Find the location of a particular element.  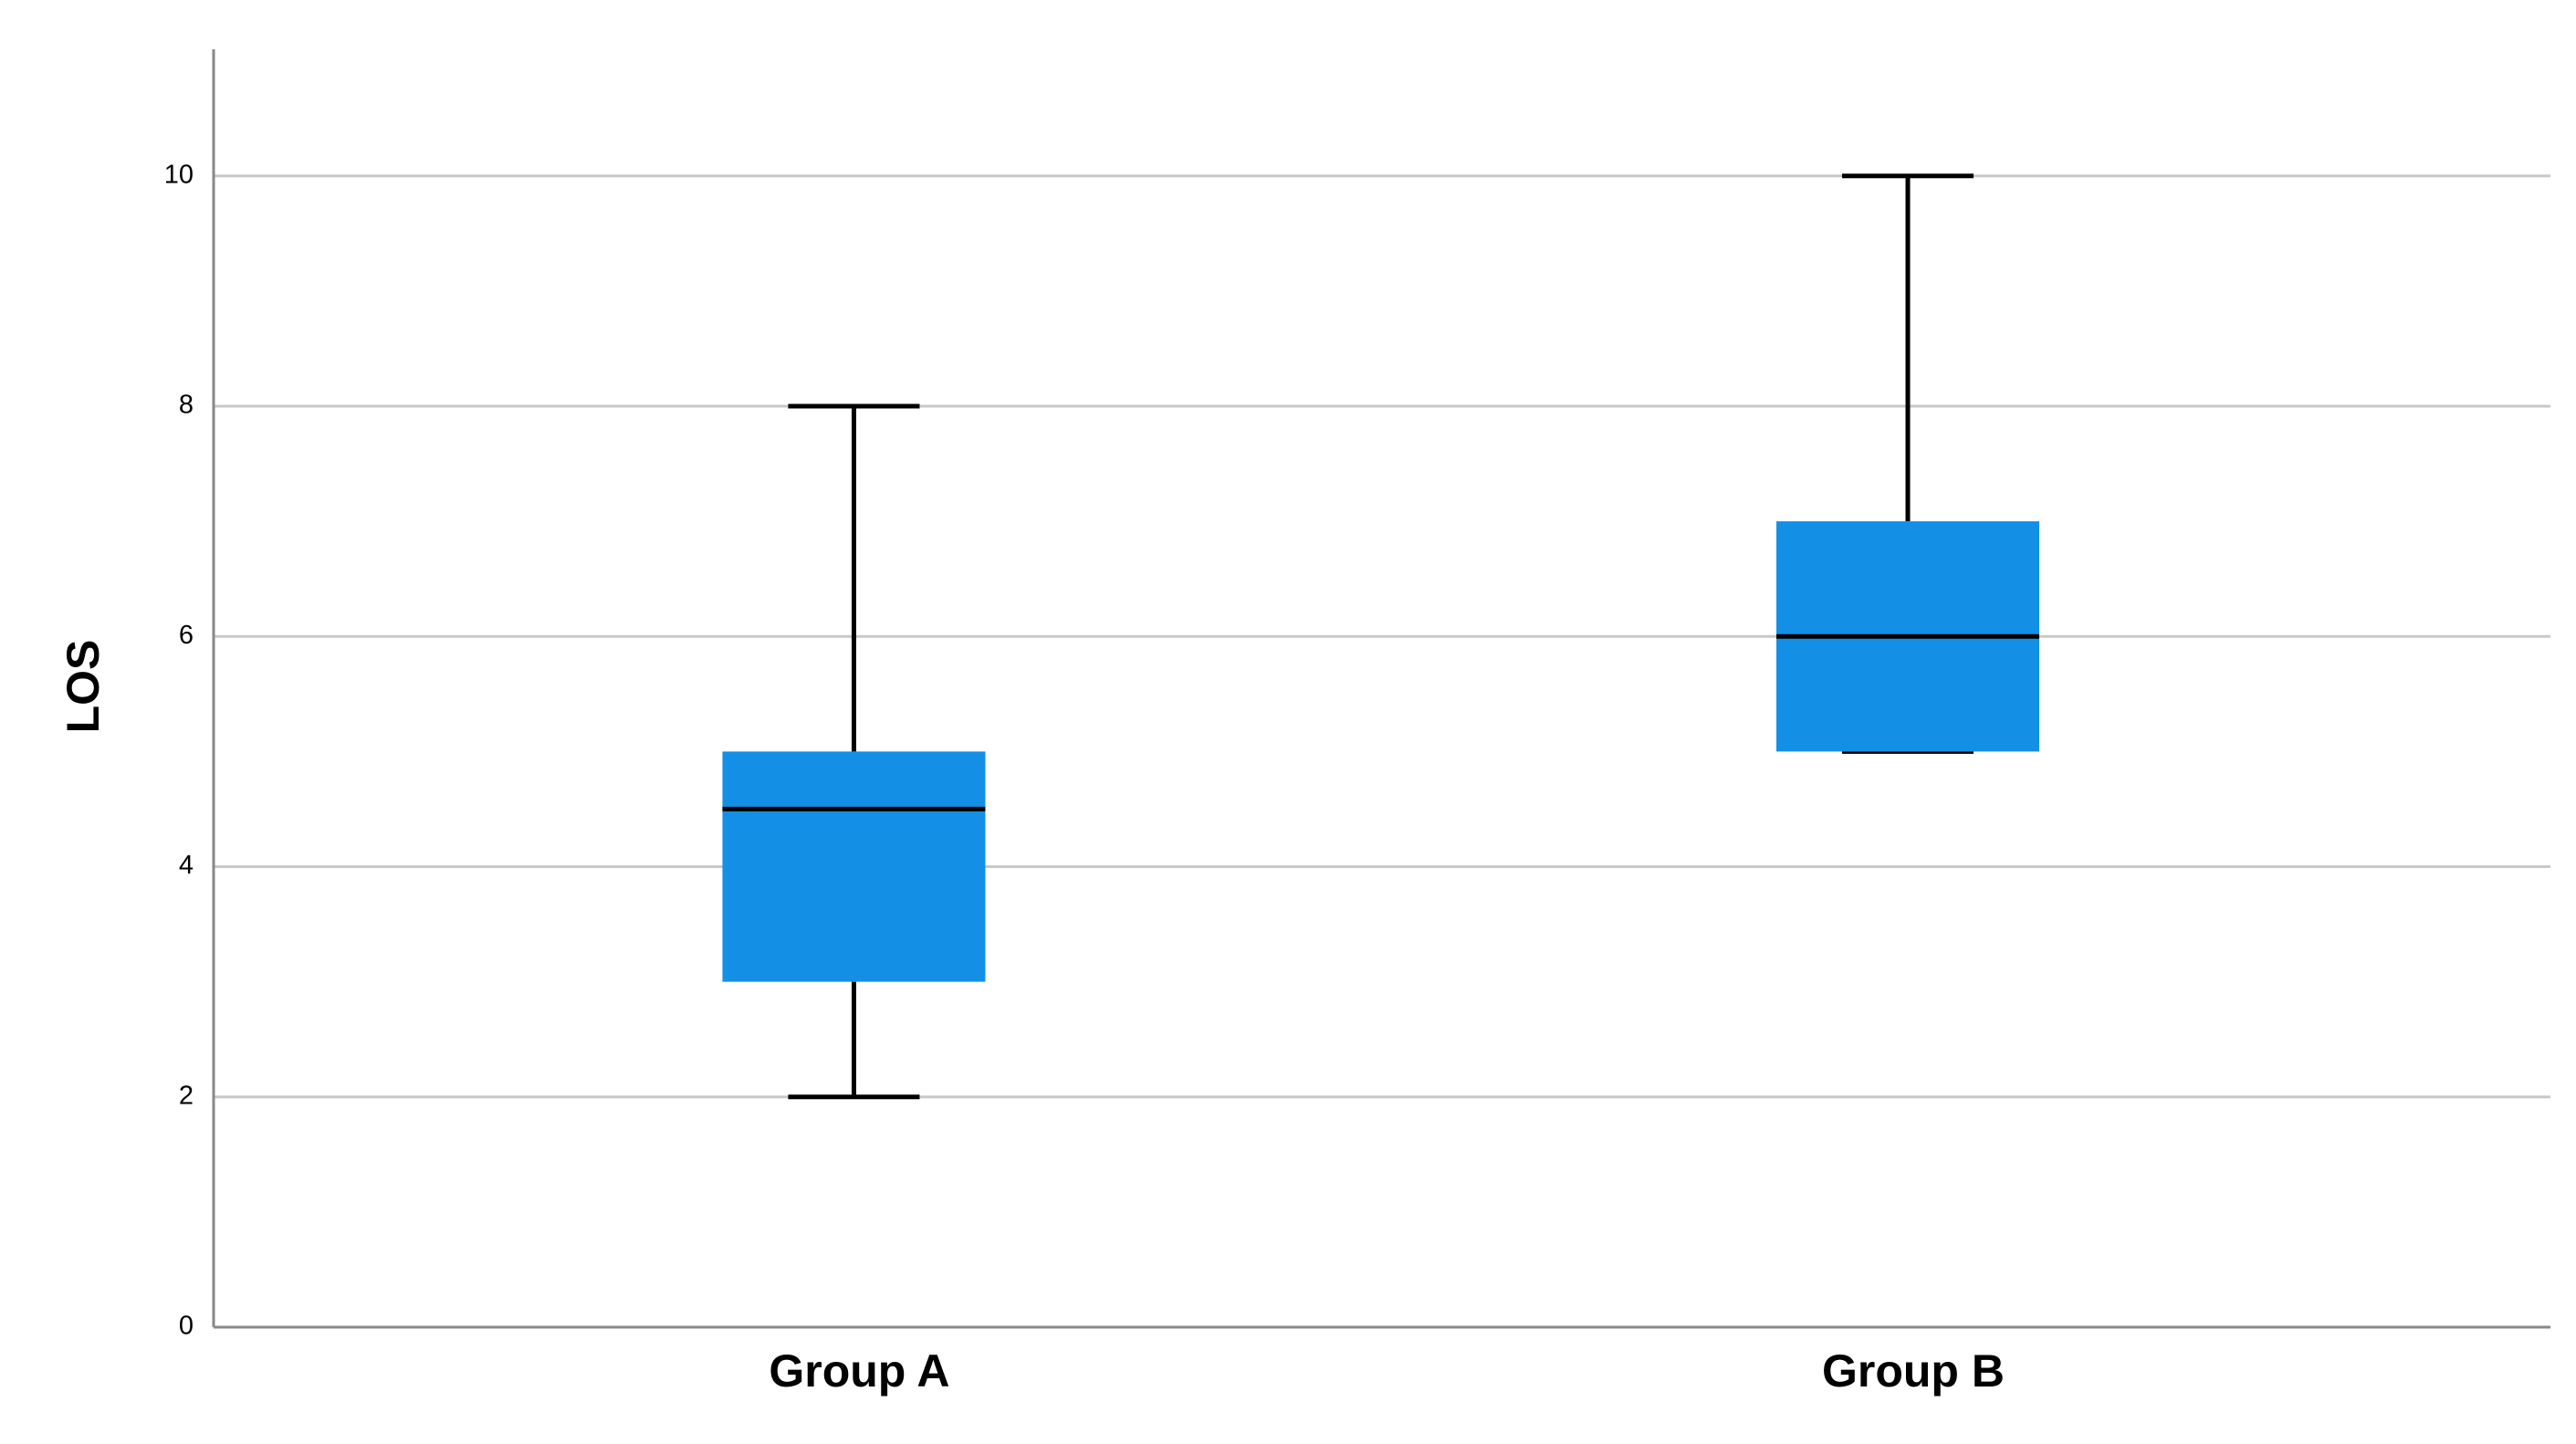

box is located at coordinates (854, 866).